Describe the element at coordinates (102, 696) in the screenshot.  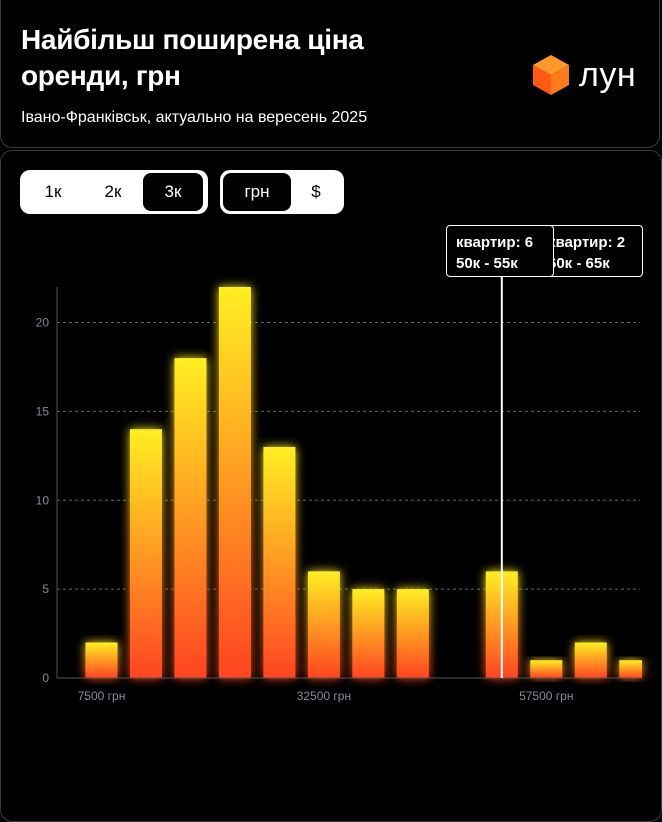
I see `x-tick-label: 7500 грн` at that location.